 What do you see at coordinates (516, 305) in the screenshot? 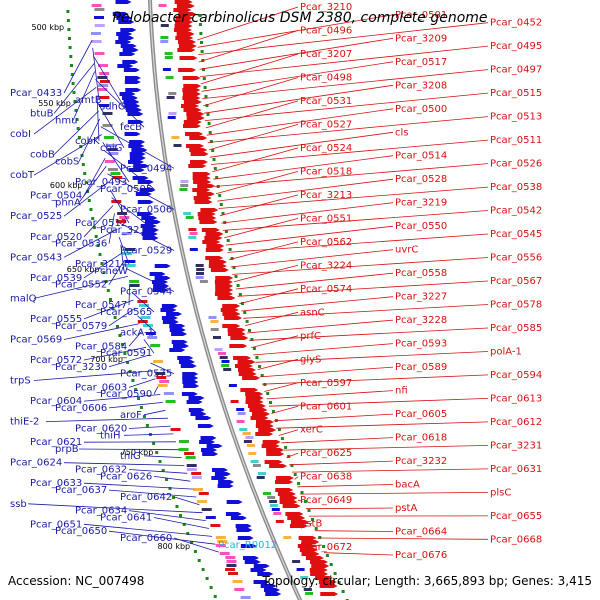
I see `gene-label-right: Pcar_0578` at bounding box center [516, 305].